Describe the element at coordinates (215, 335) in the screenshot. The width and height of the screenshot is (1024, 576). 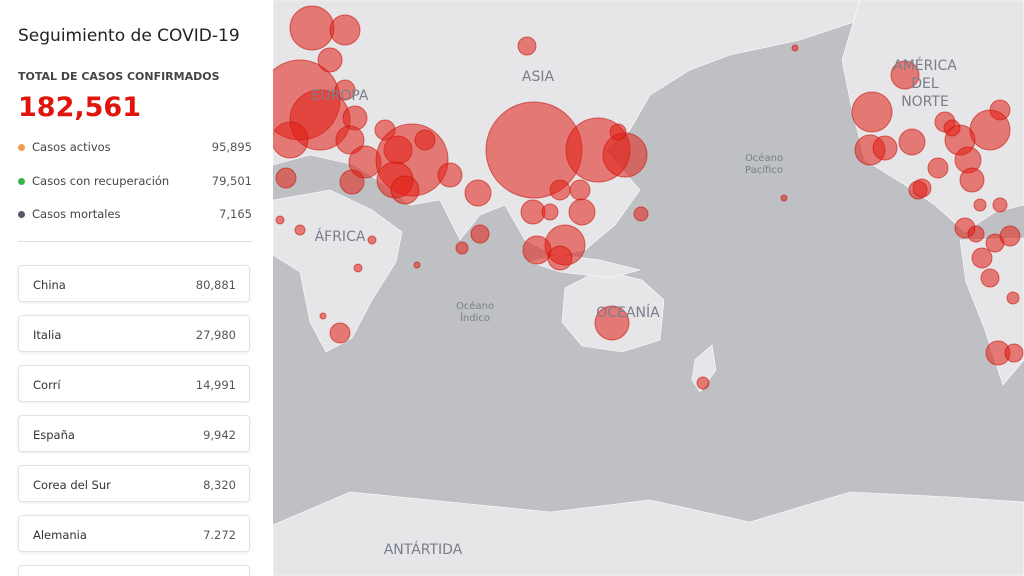
I see `country-value: 27,980` at that location.